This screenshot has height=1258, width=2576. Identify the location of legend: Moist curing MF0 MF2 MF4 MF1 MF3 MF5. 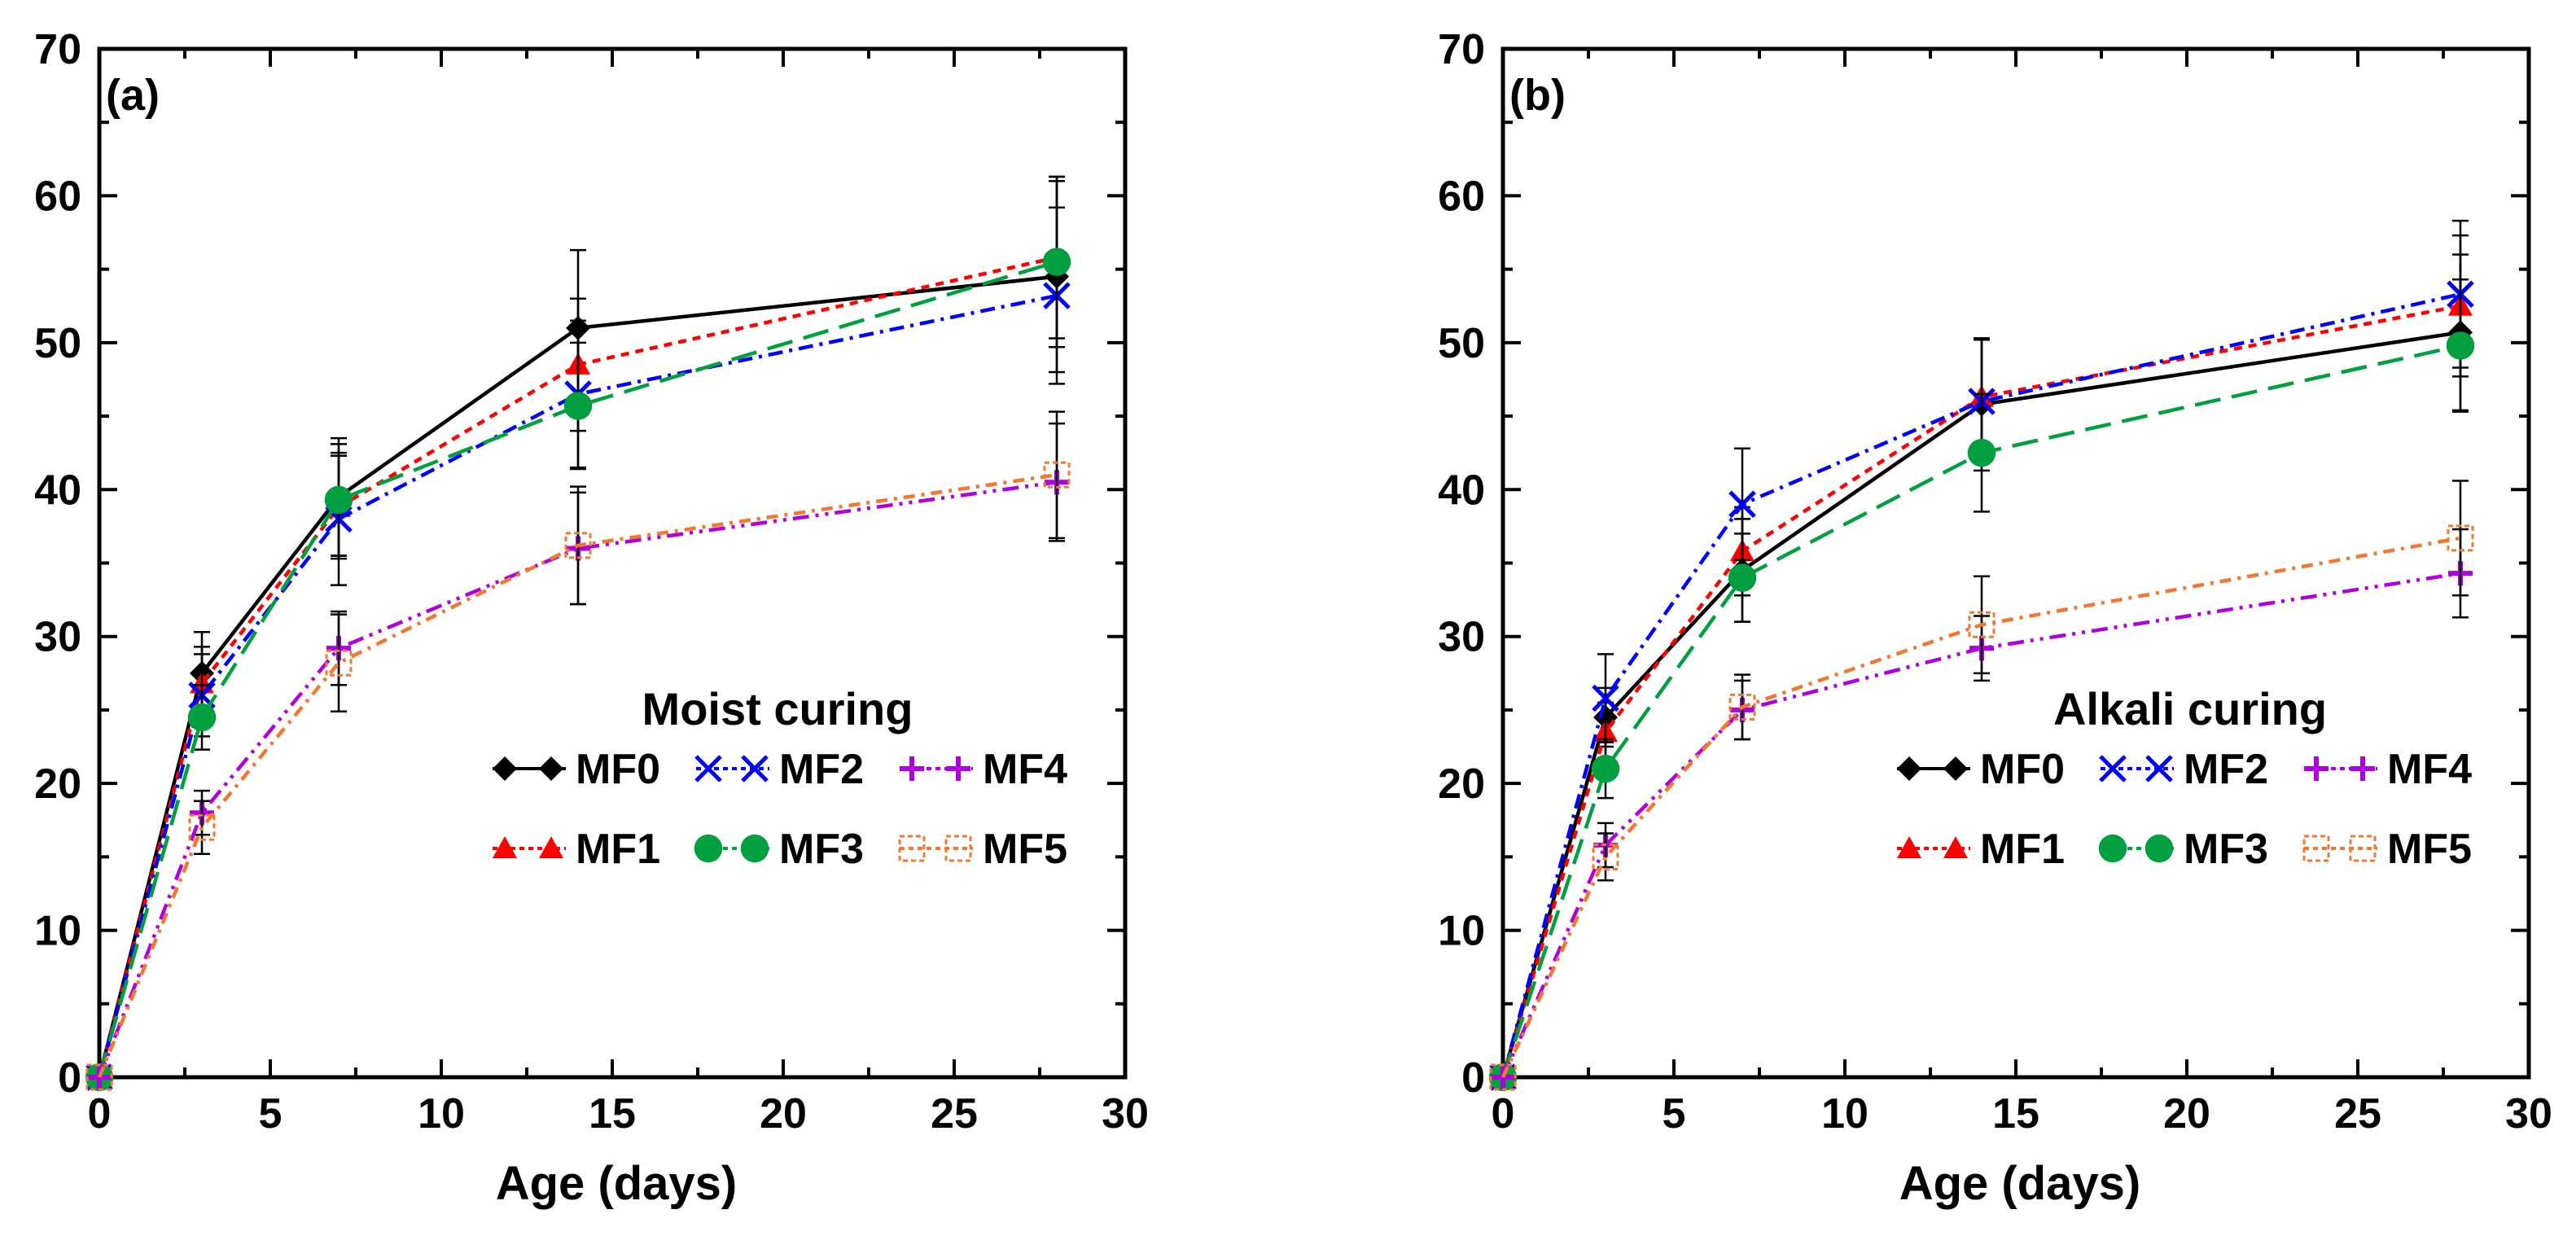
(780, 778).